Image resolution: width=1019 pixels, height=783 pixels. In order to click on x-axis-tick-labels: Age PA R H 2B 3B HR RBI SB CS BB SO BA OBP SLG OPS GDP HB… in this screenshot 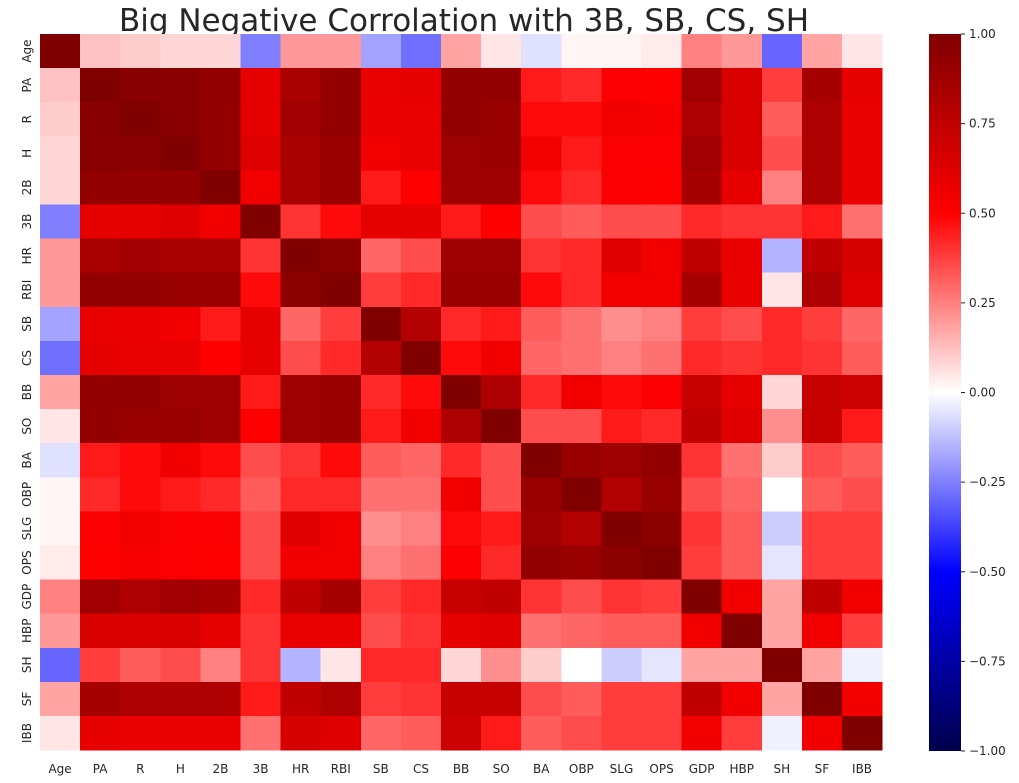, I will do `click(460, 769)`.